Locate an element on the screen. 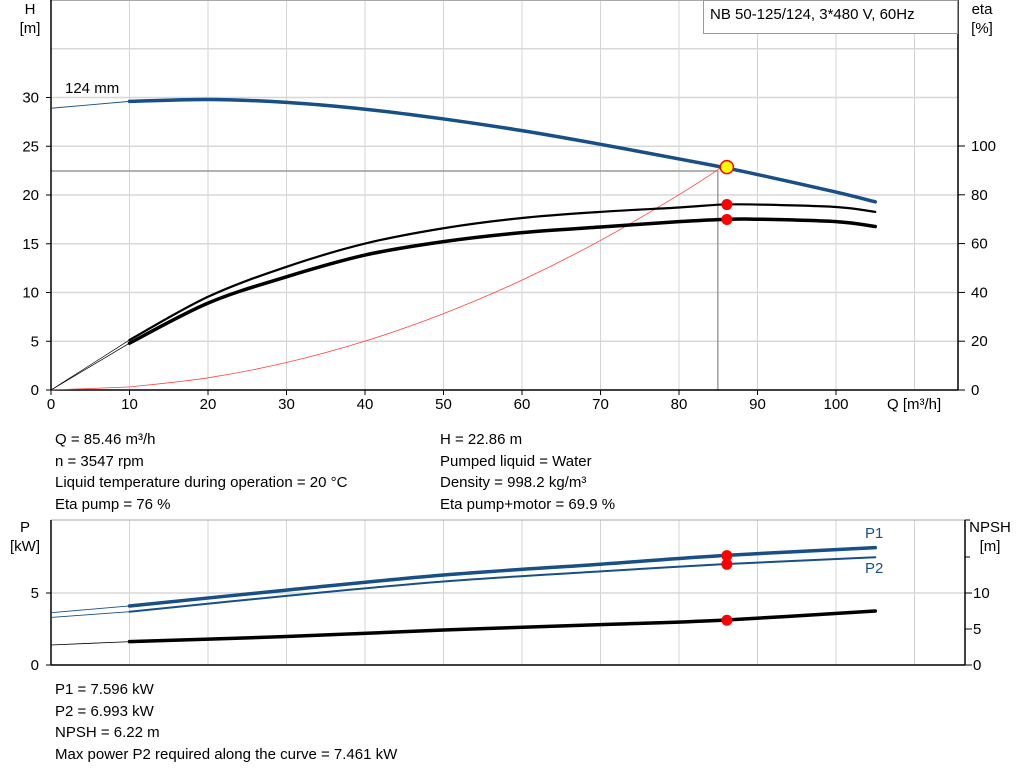 This screenshot has width=1024, height=781. x-tick-label: 40 is located at coordinates (365, 404).